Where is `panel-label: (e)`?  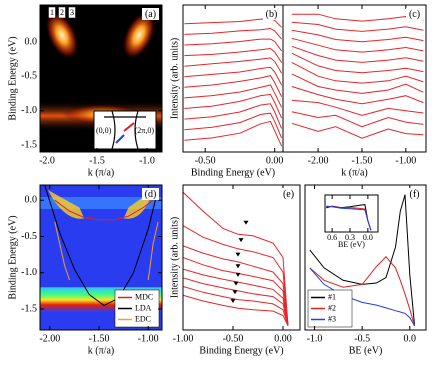 panel-label: (e) is located at coordinates (288, 194).